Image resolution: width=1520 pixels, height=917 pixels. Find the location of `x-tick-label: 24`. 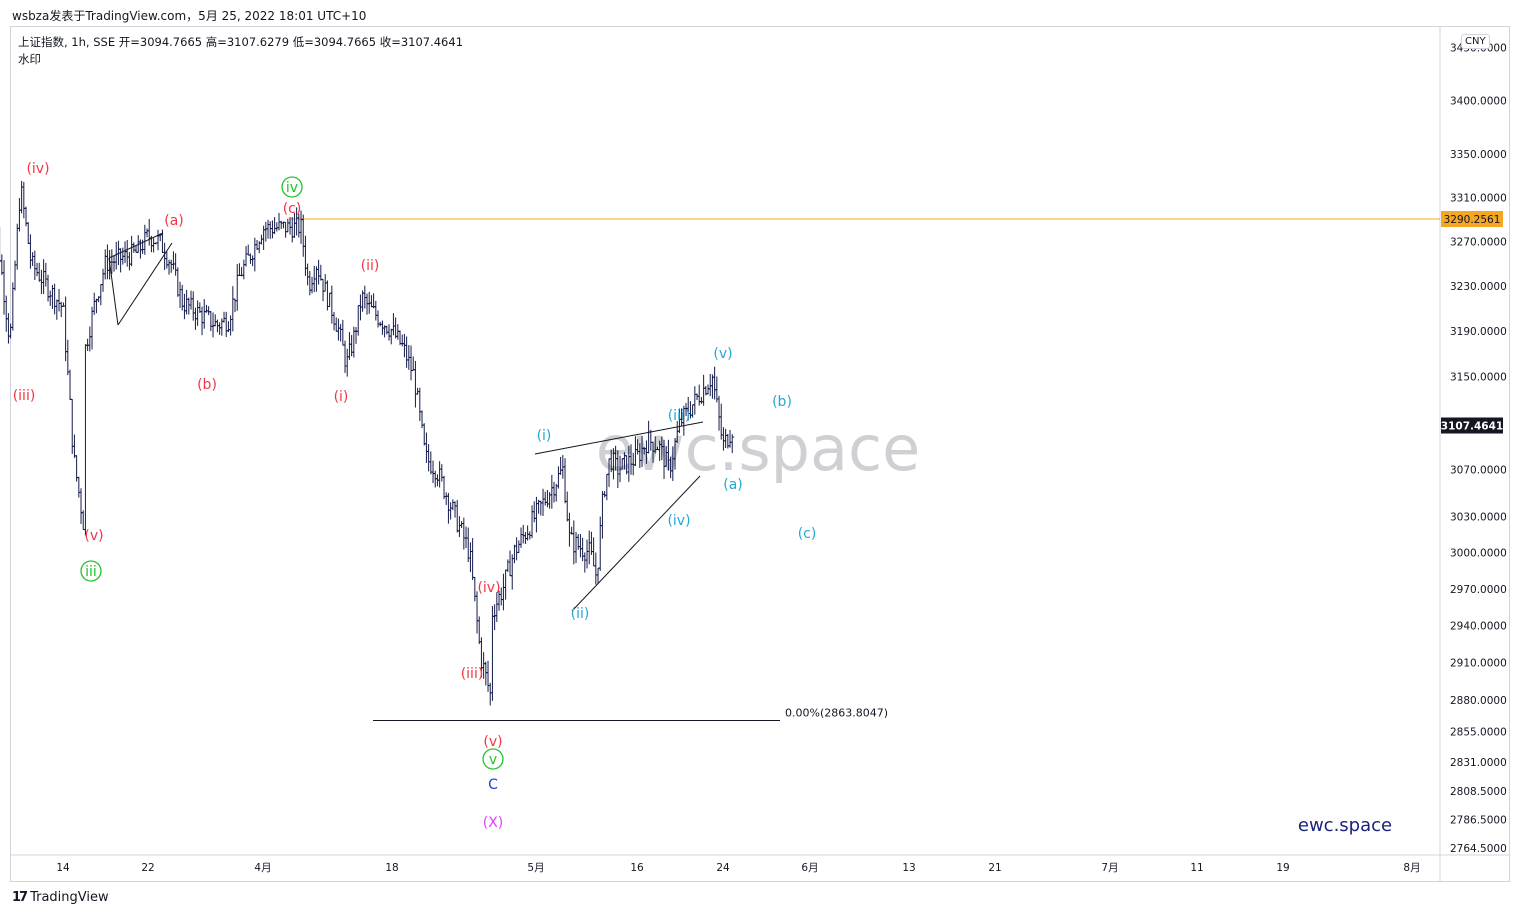

x-tick-label: 24 is located at coordinates (723, 868).